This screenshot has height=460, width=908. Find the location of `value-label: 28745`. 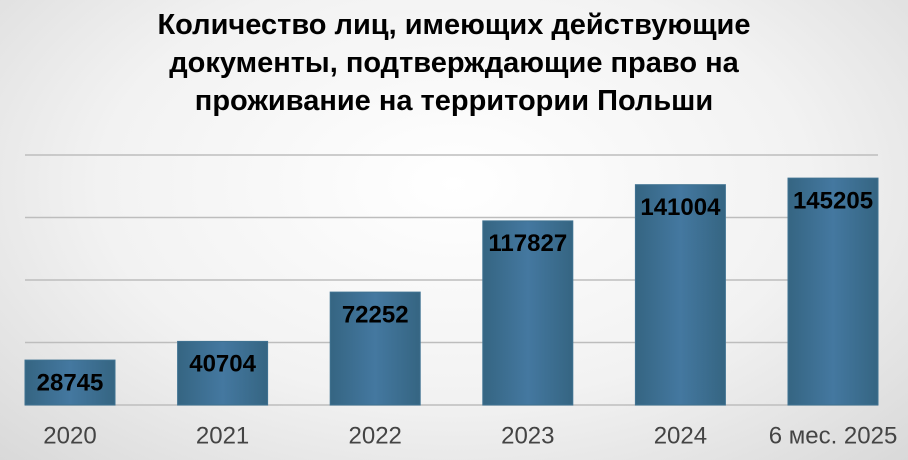

value-label: 28745 is located at coordinates (70, 382).